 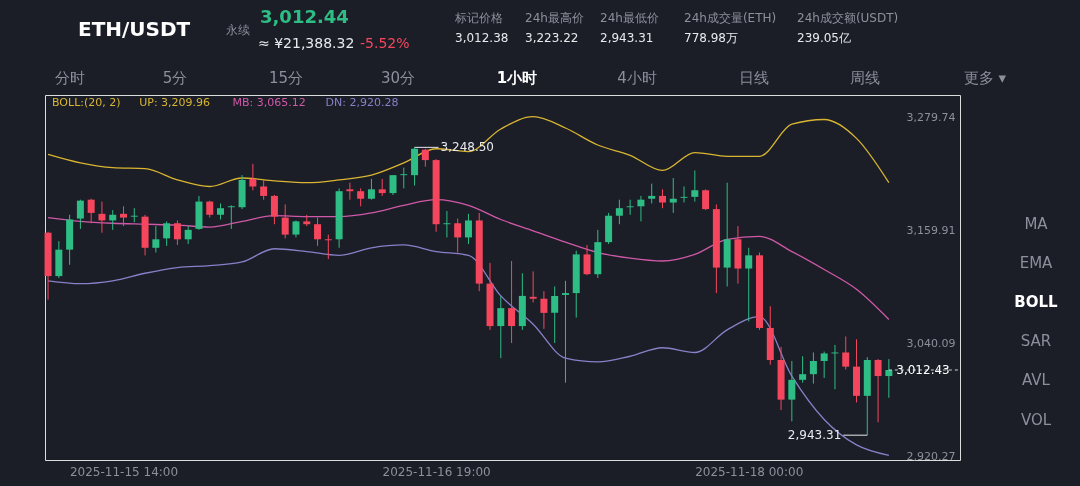 I want to click on annotation: 2,943.31, so click(x=814, y=435).